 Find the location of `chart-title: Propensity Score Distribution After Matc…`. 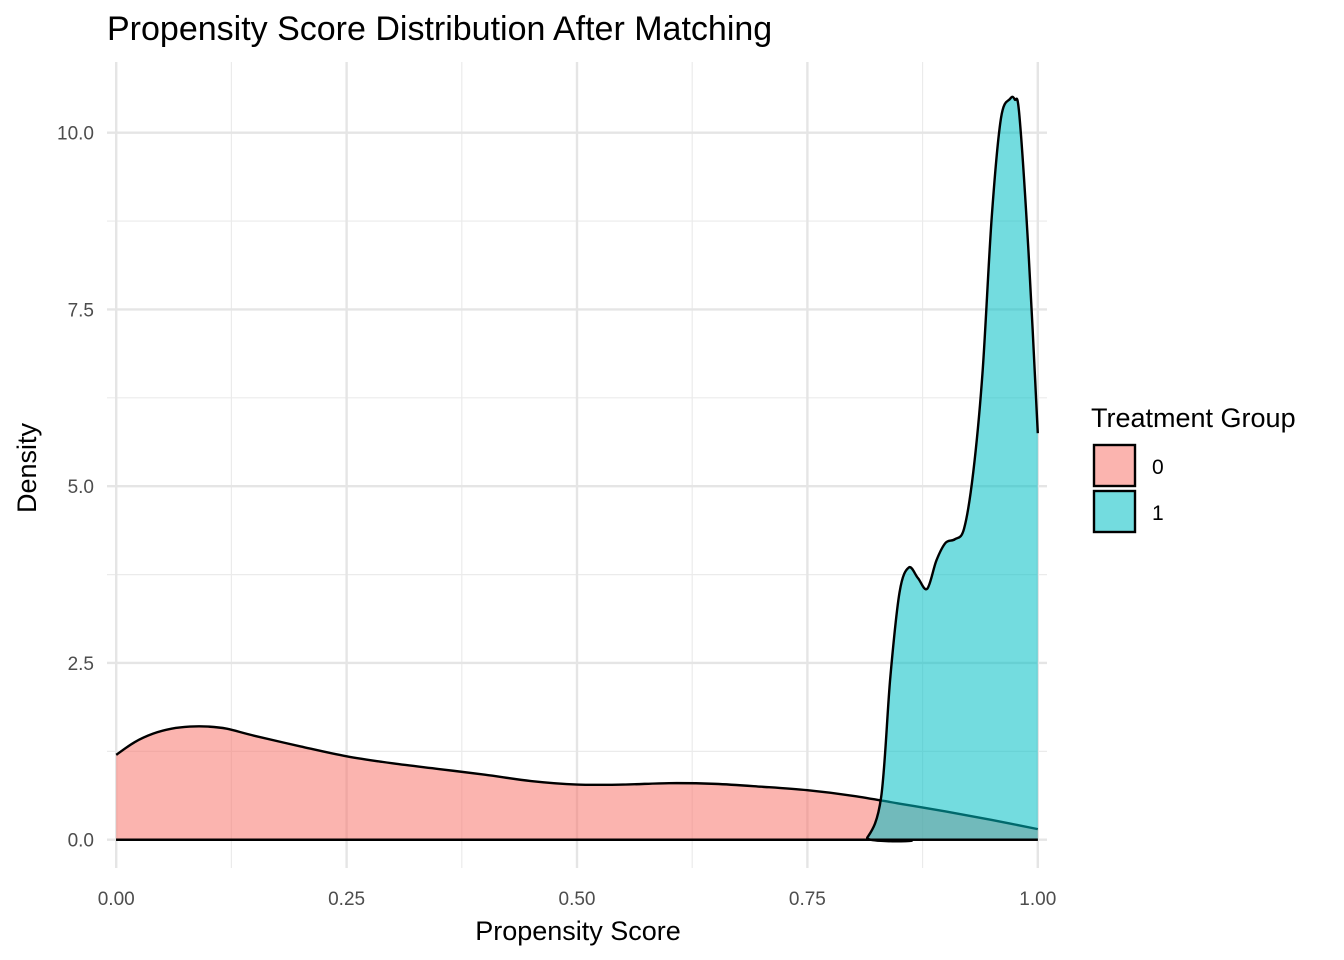

chart-title: Propensity Score Distribution After Matc… is located at coordinates (439, 29).